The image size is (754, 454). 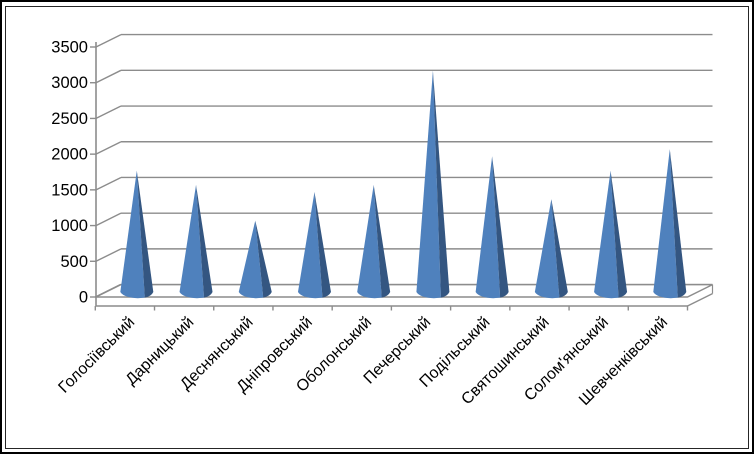 What do you see at coordinates (69, 226) in the screenshot?
I see `y-axis-label: 1000` at bounding box center [69, 226].